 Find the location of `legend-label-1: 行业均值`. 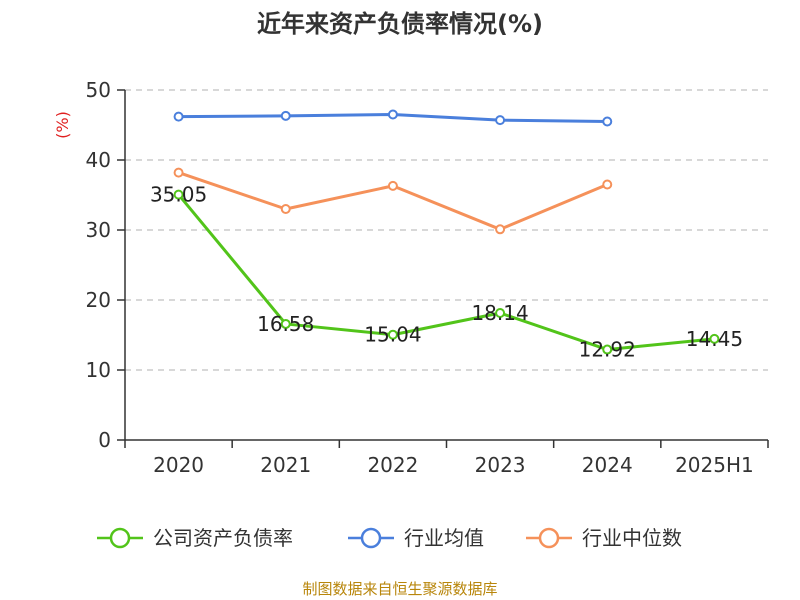

legend-label-1: 行业均值 is located at coordinates (444, 538).